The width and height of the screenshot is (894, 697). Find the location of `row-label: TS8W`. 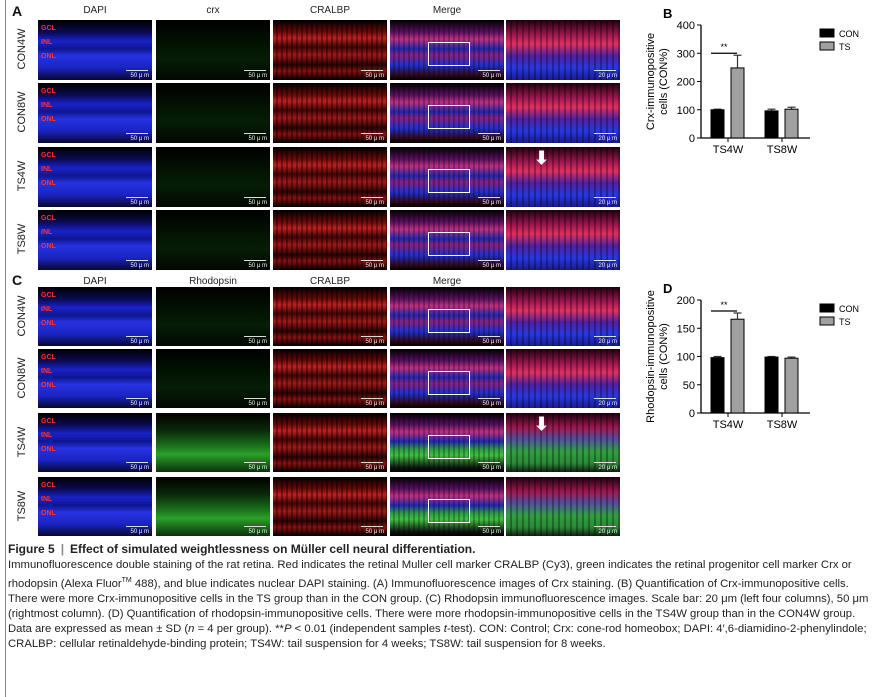

row-label: TS8W is located at coordinates (22, 239).